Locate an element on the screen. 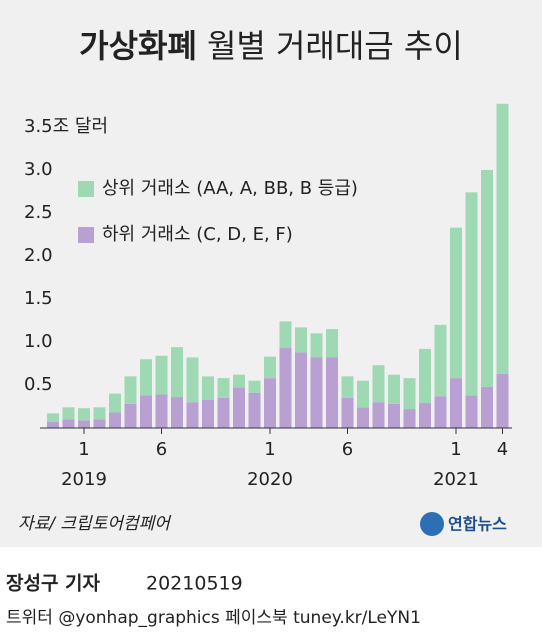 The image size is (542, 639). y-tick-label: 3.0 is located at coordinates (38, 169).